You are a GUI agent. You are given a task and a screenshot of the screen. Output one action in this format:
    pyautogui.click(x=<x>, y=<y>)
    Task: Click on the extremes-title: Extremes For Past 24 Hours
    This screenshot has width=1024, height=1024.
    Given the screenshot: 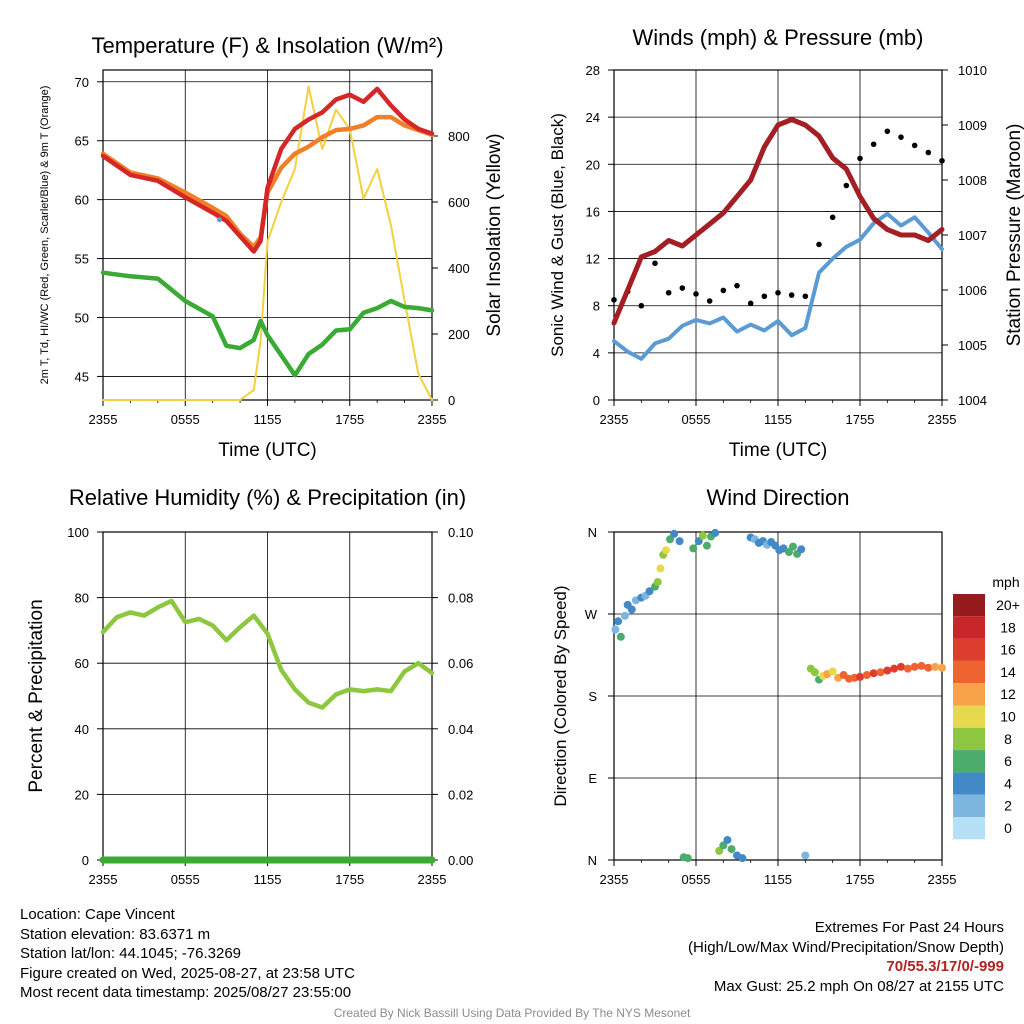 What is the action you would take?
    pyautogui.click(x=909, y=927)
    